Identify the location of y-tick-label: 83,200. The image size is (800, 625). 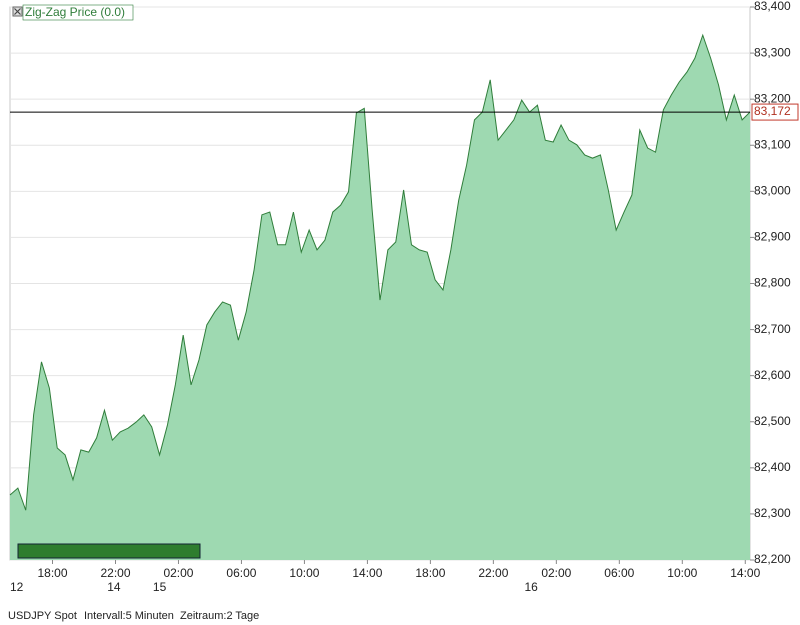
(772, 98).